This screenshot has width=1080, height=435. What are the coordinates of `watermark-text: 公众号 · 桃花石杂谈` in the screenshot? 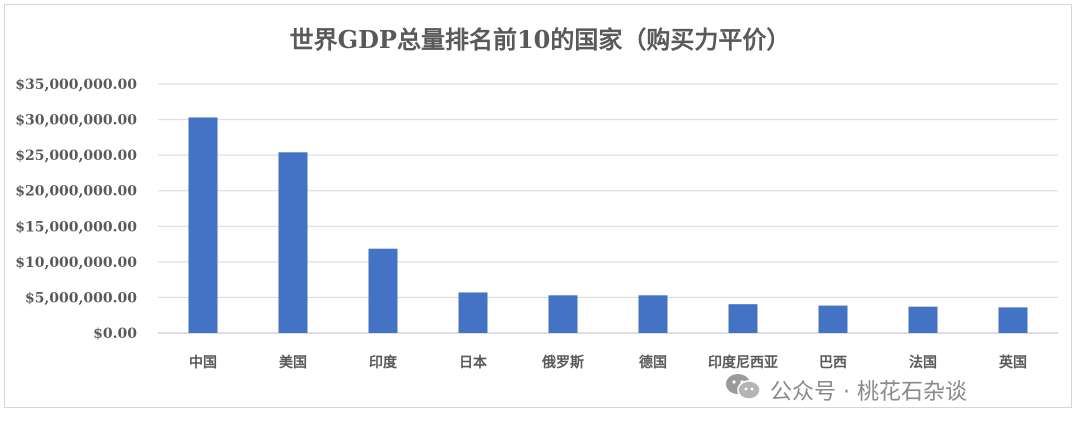 It's located at (868, 392).